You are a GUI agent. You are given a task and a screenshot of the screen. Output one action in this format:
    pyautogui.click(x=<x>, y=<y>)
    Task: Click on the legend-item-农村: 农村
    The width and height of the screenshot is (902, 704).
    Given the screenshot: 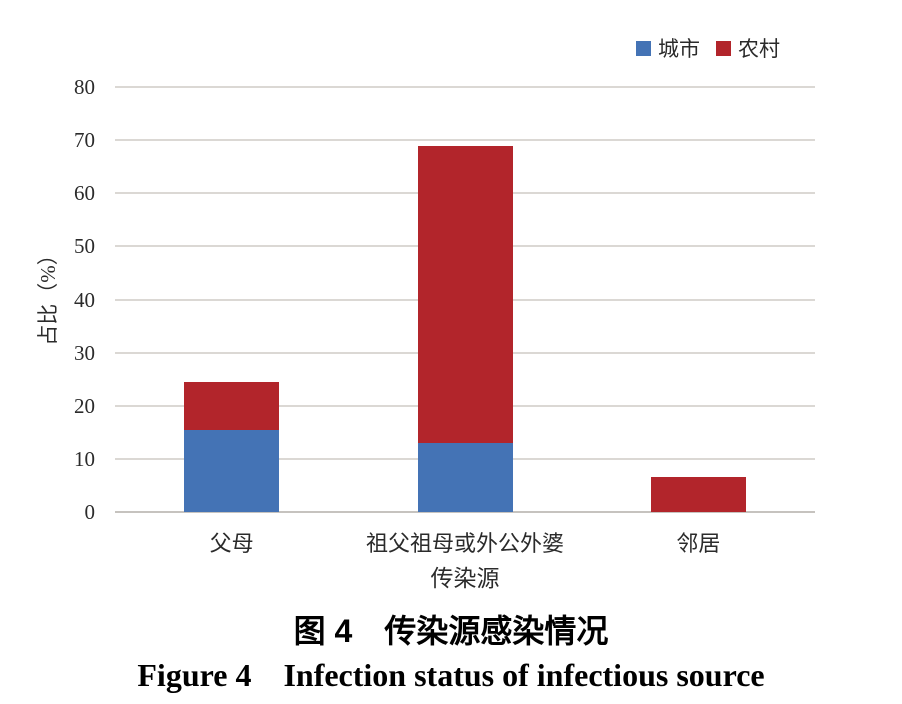 What is the action you would take?
    pyautogui.click(x=748, y=48)
    